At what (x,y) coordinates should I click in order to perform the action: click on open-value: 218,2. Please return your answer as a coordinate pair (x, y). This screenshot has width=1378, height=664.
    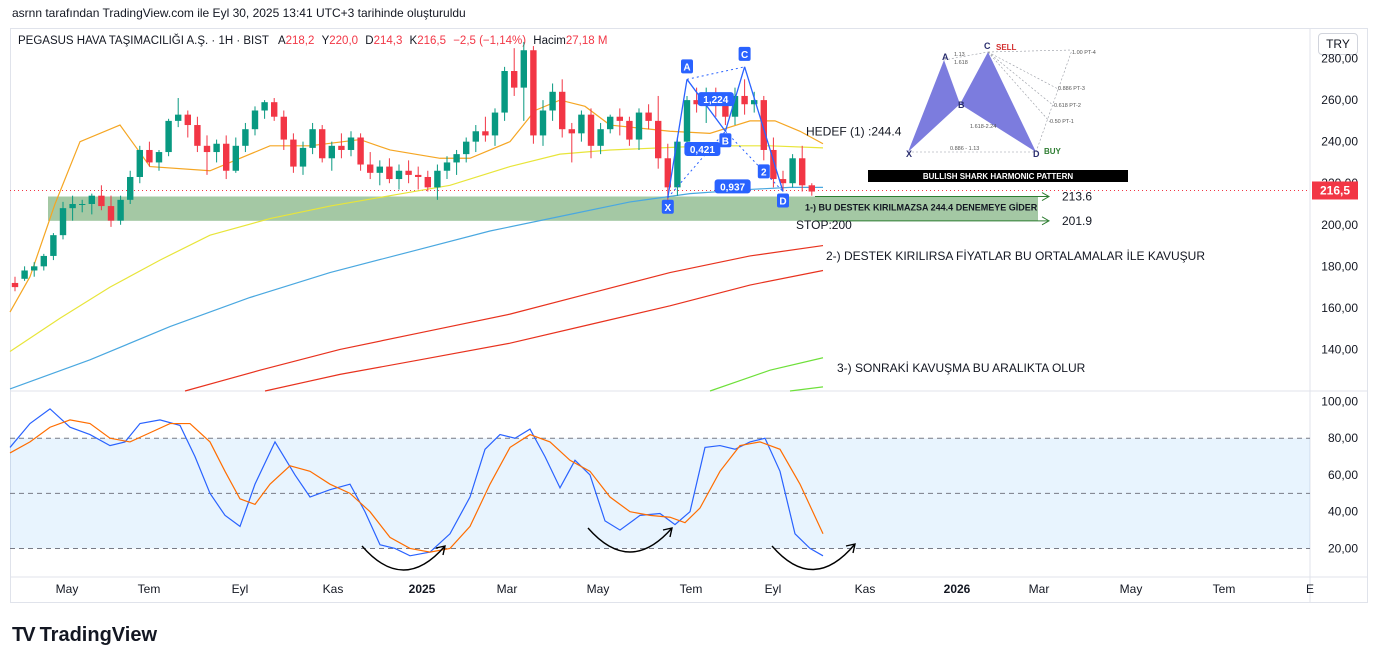
    Looking at the image, I should click on (300, 41).